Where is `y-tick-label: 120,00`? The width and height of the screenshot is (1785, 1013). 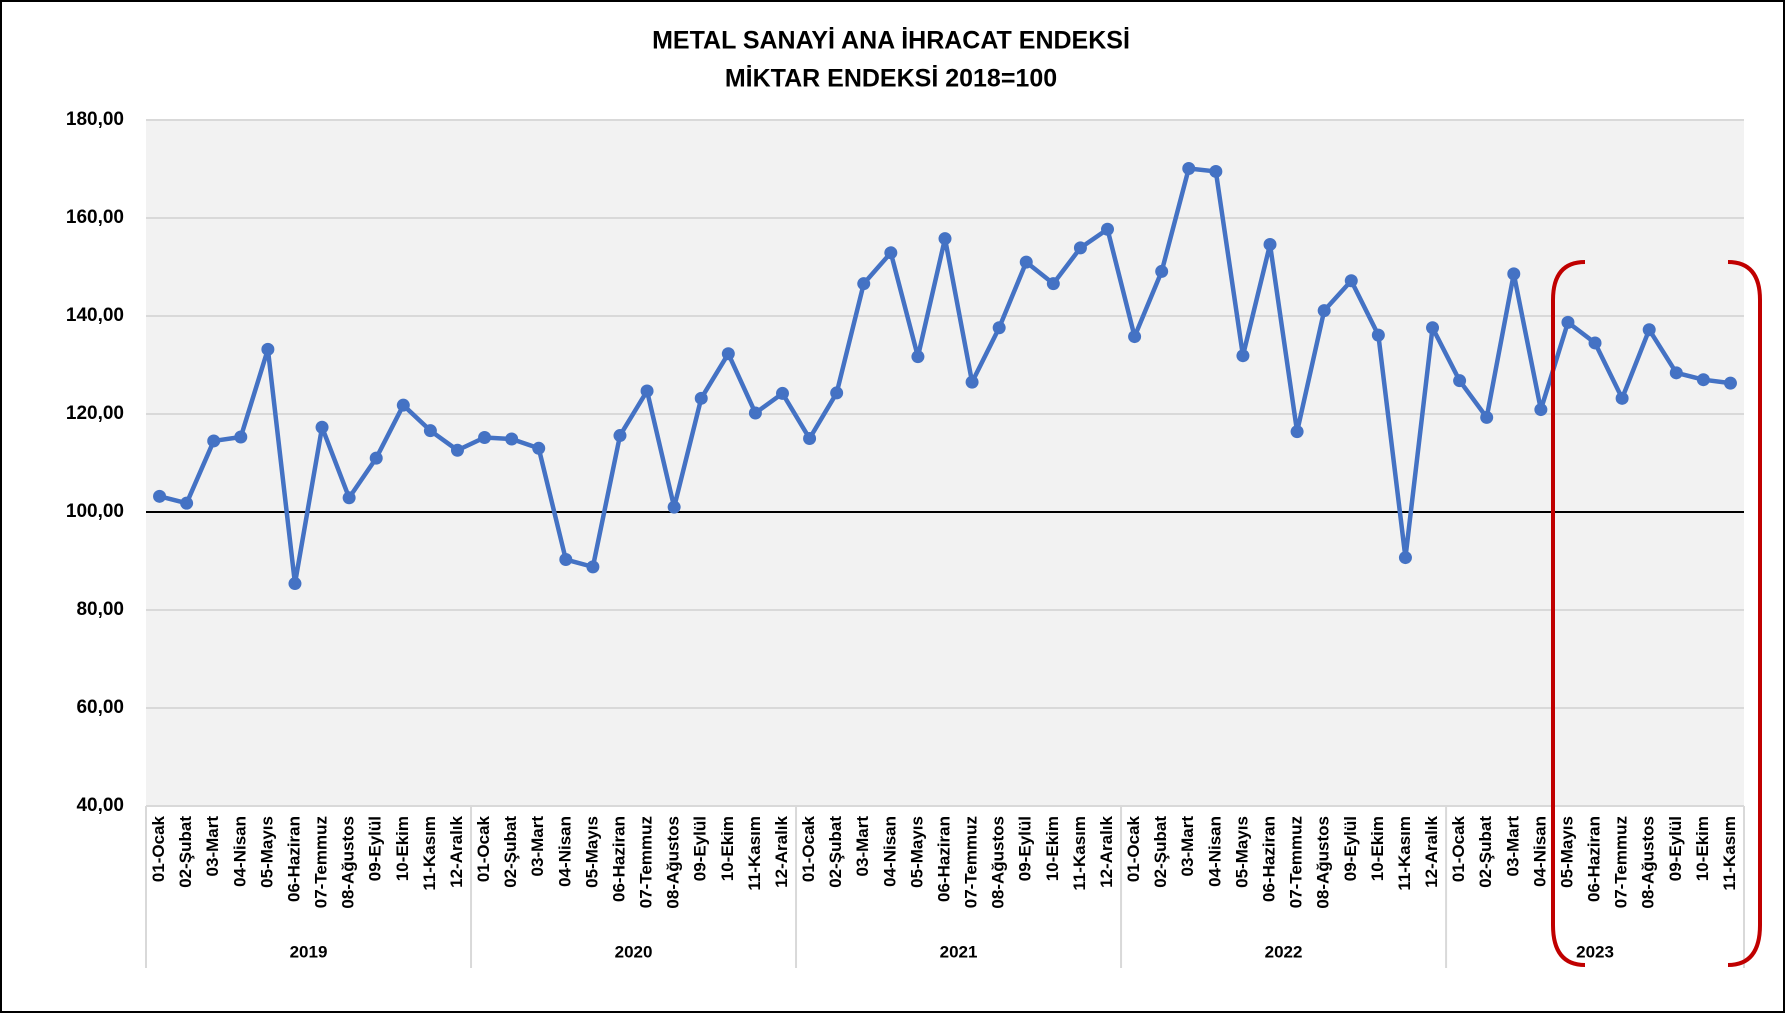 y-tick-label: 120,00 is located at coordinates (95, 413).